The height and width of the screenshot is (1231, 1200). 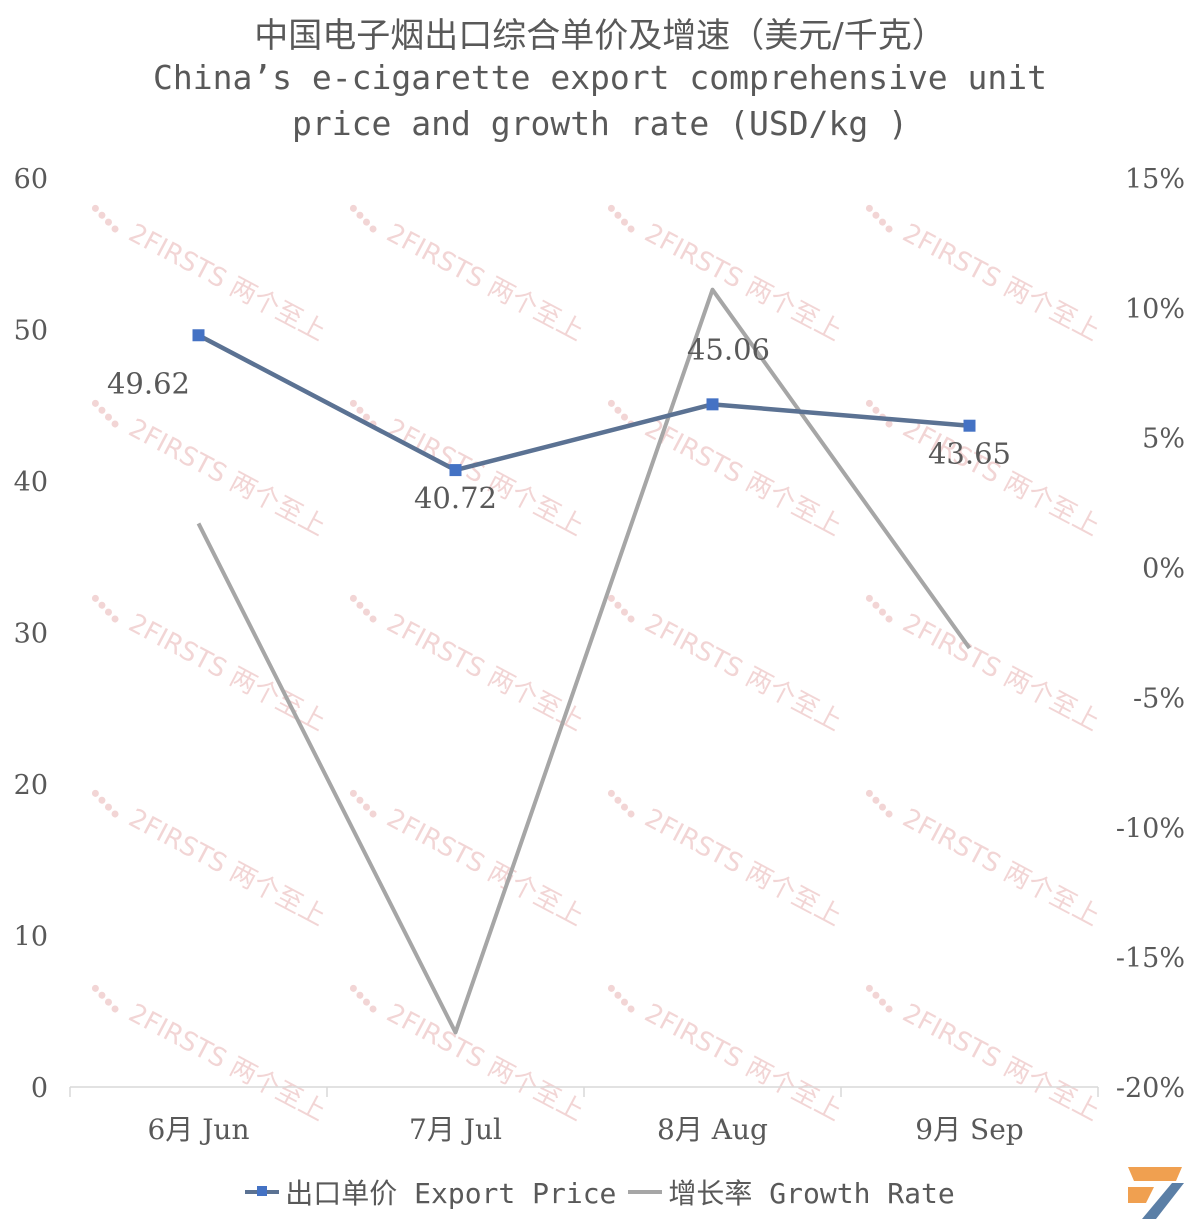 What do you see at coordinates (455, 498) in the screenshot?
I see `export-price-data-label: 40.72` at bounding box center [455, 498].